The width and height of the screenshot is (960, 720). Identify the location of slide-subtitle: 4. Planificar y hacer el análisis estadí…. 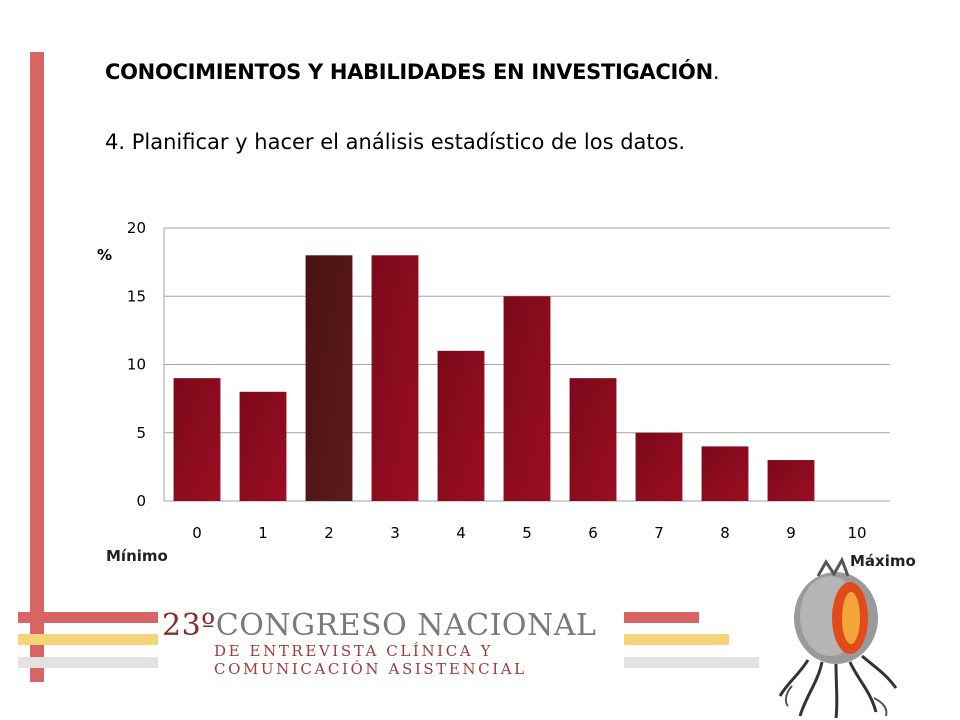
(395, 142).